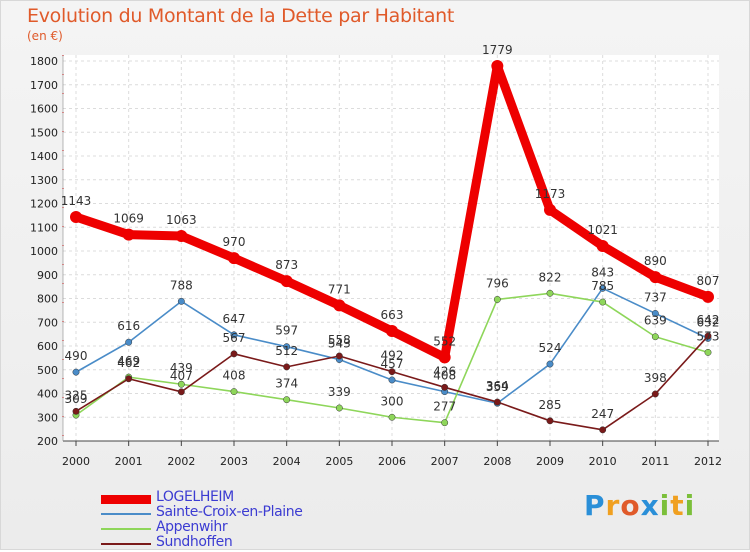  What do you see at coordinates (234, 338) in the screenshot?
I see `data-label: 567` at bounding box center [234, 338].